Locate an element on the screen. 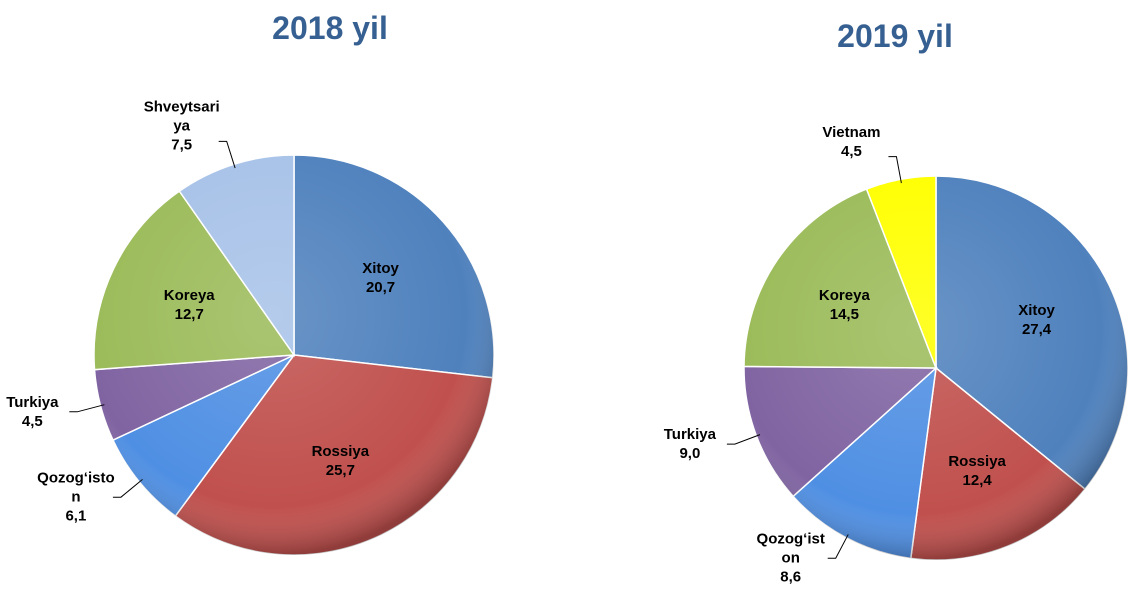 The image size is (1131, 610). chart-title: 2019 yil is located at coordinates (895, 36).